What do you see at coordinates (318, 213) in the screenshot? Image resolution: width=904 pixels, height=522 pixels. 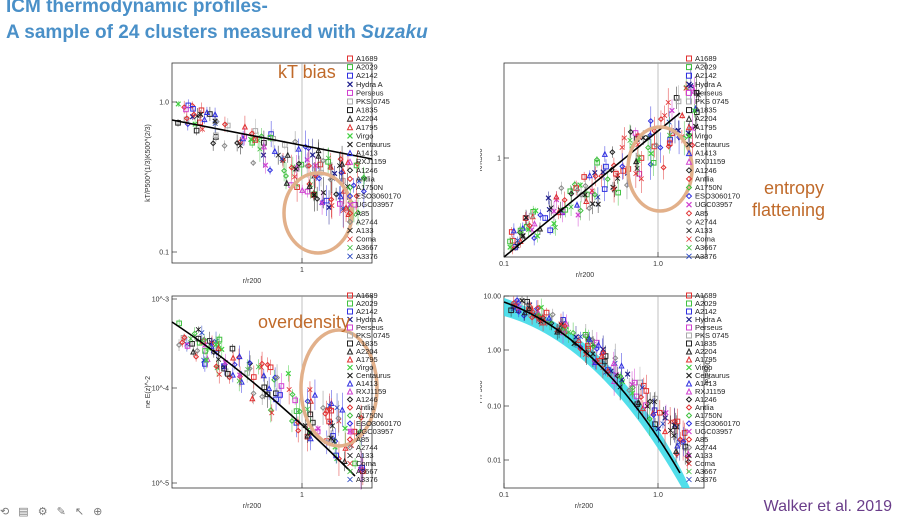 I see `highlight-ellipse` at bounding box center [318, 213].